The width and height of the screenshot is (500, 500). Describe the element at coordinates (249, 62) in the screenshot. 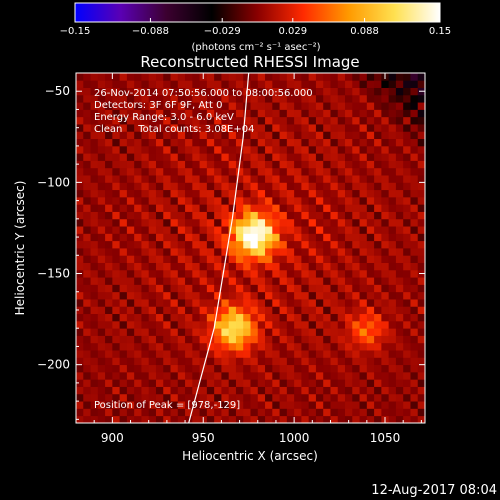

I see `chart-title: Reconstructed RHESSI Image` at that location.